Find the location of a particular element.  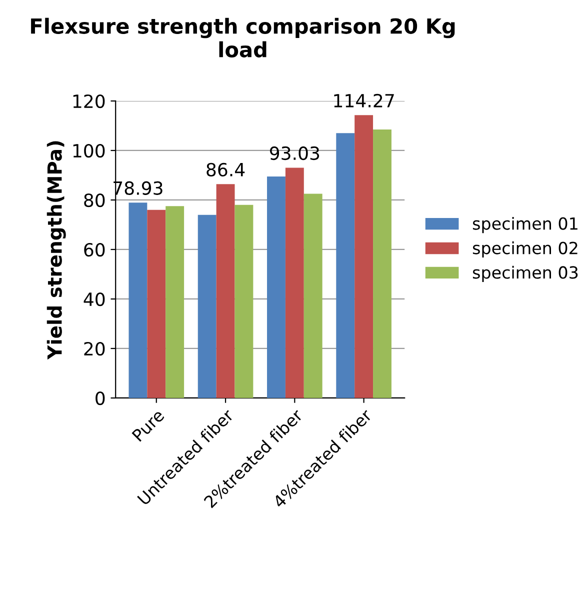

y-tick-label: 0 is located at coordinates (100, 398).